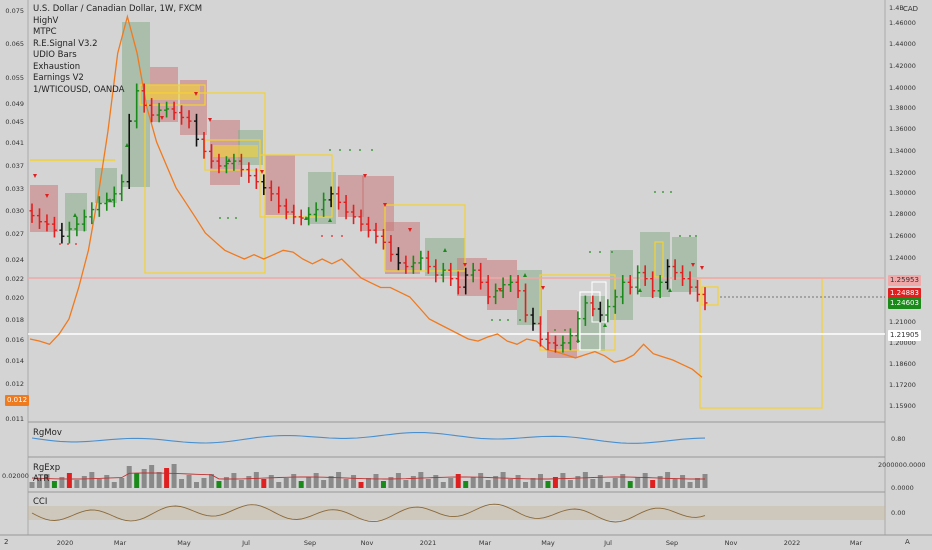 This screenshot has height=550, width=932. Describe the element at coordinates (118, 9) in the screenshot. I see `symbol-title: U.S. Dollar / Canadian Dollar, 1W, FXCM` at that location.